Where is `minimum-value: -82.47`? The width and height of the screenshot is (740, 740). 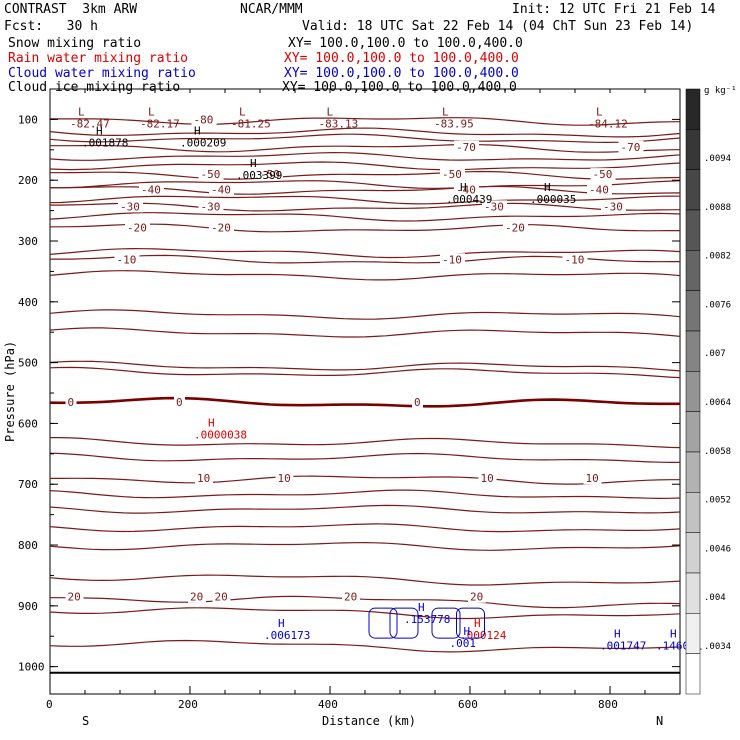 minimum-value: -82.47 is located at coordinates (90, 123).